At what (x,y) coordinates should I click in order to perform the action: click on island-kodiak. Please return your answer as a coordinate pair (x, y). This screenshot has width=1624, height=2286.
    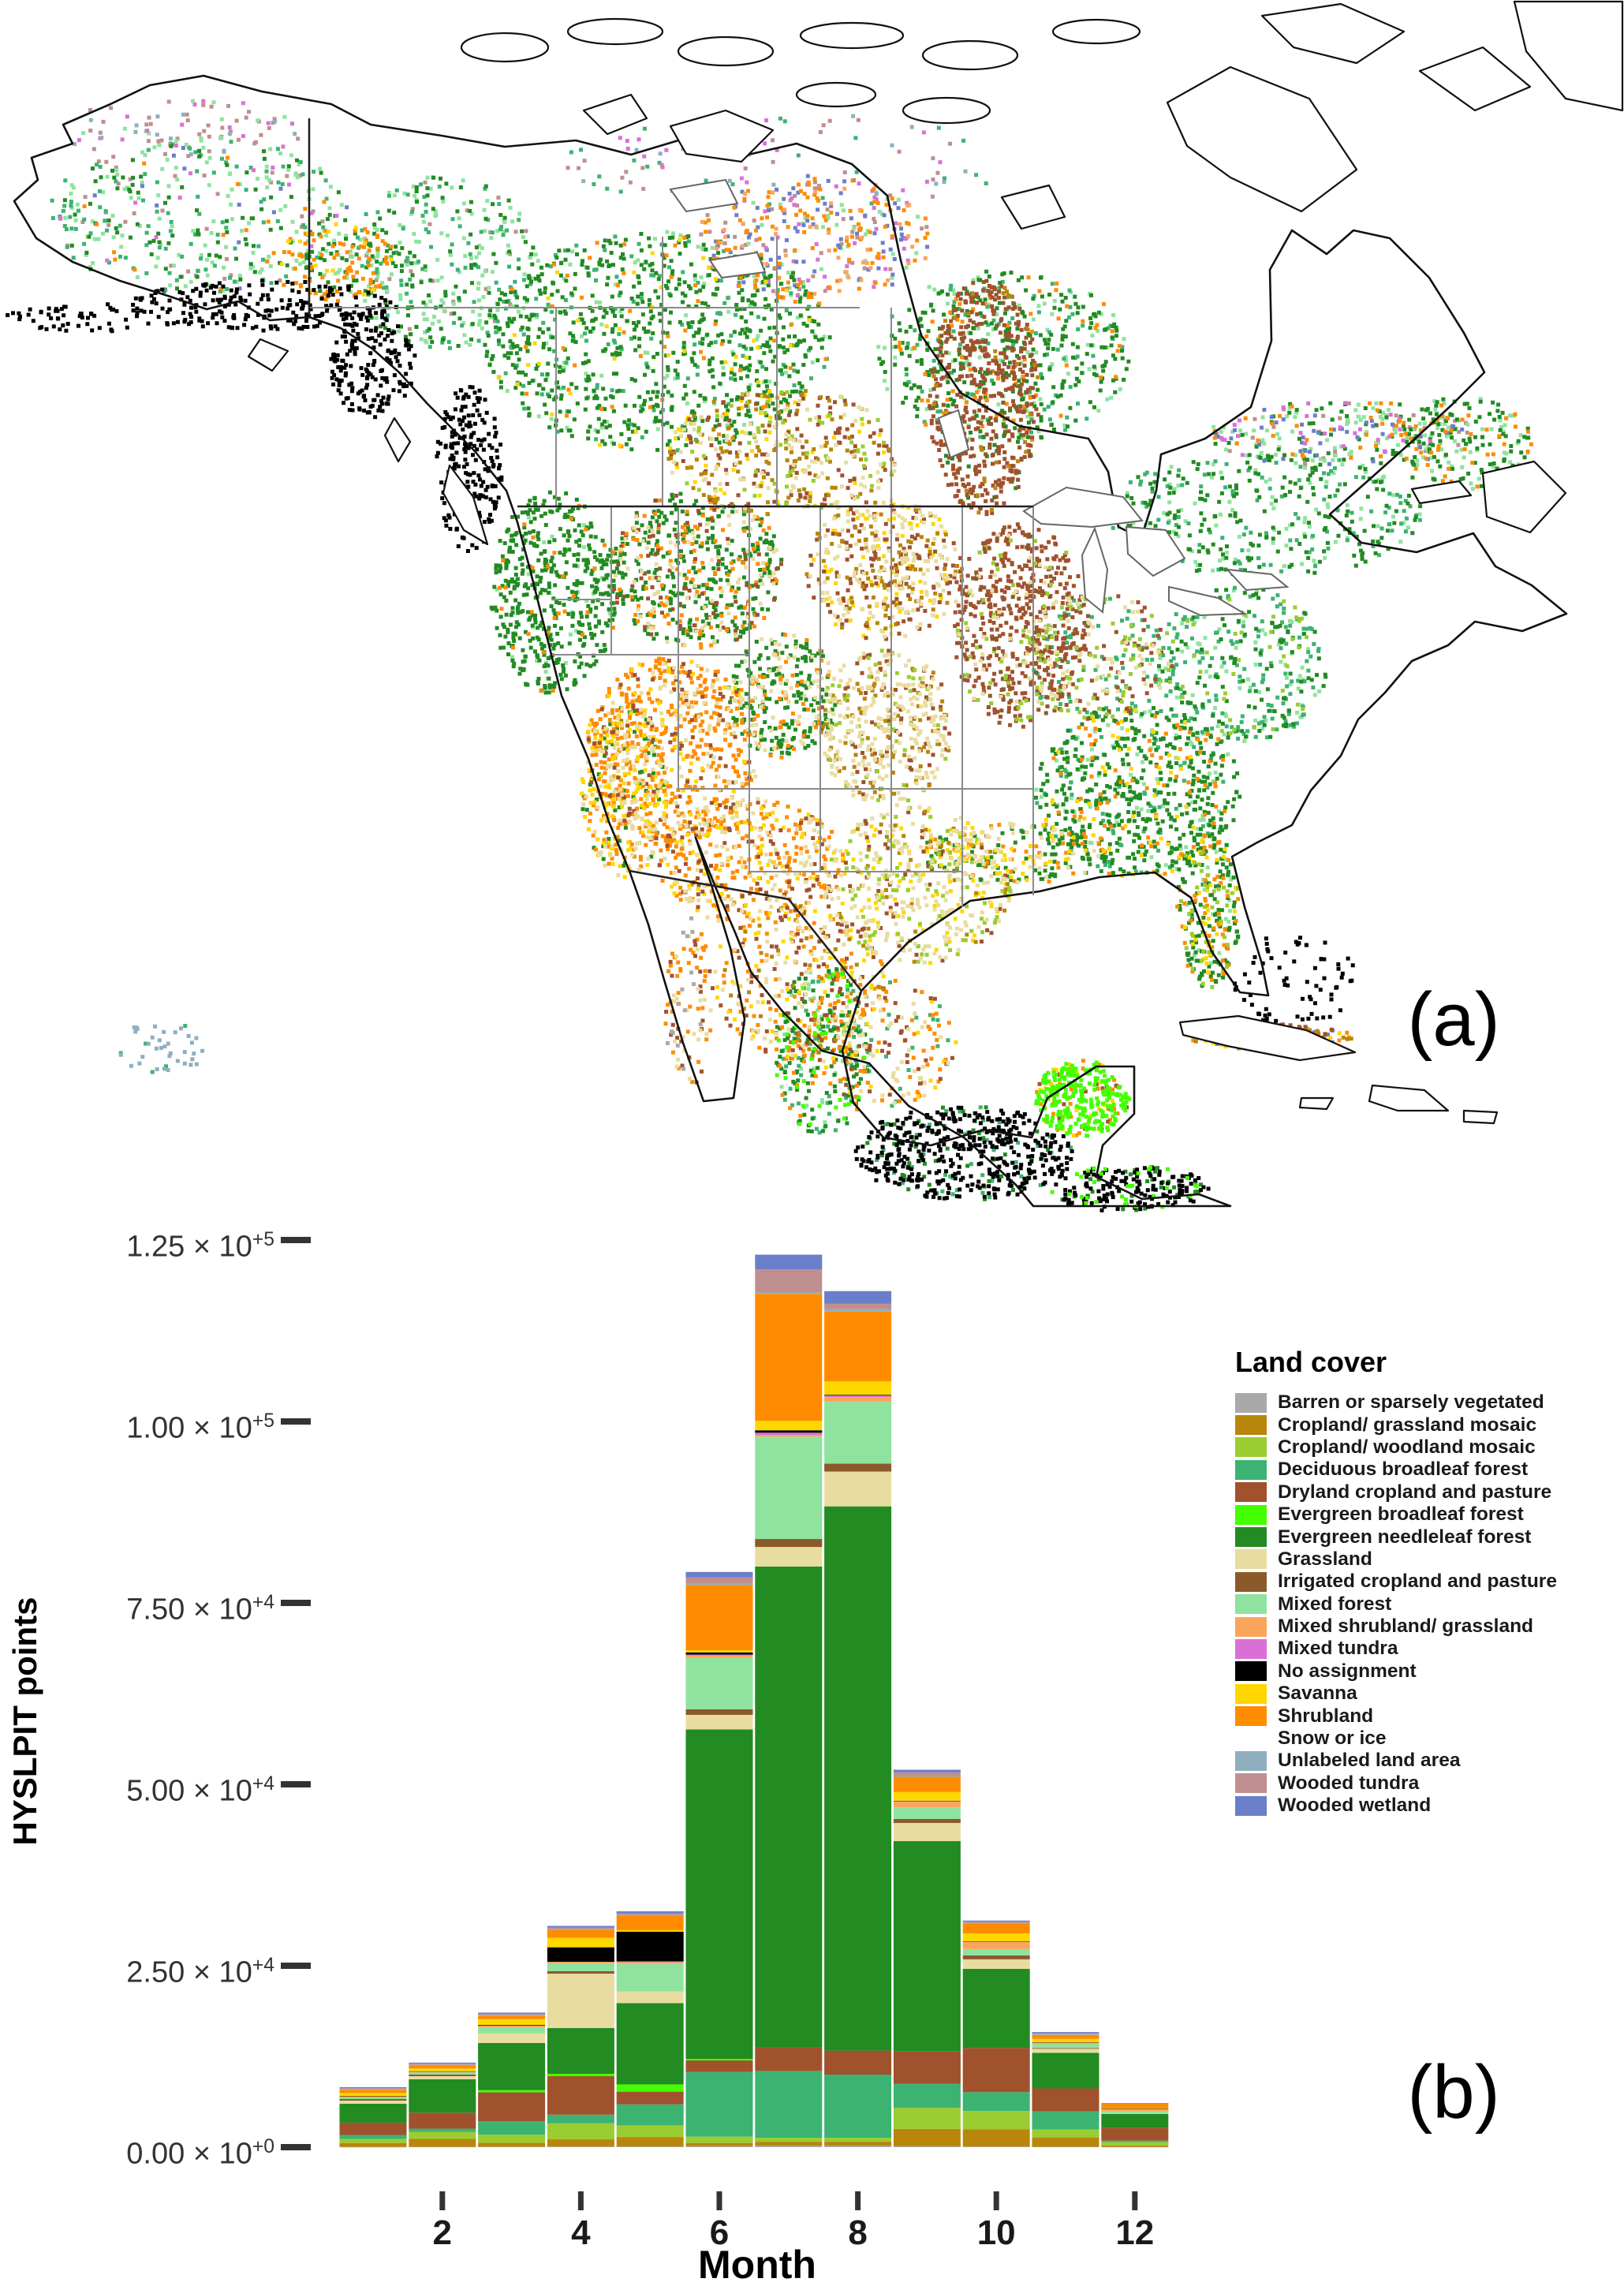
    Looking at the image, I should click on (268, 355).